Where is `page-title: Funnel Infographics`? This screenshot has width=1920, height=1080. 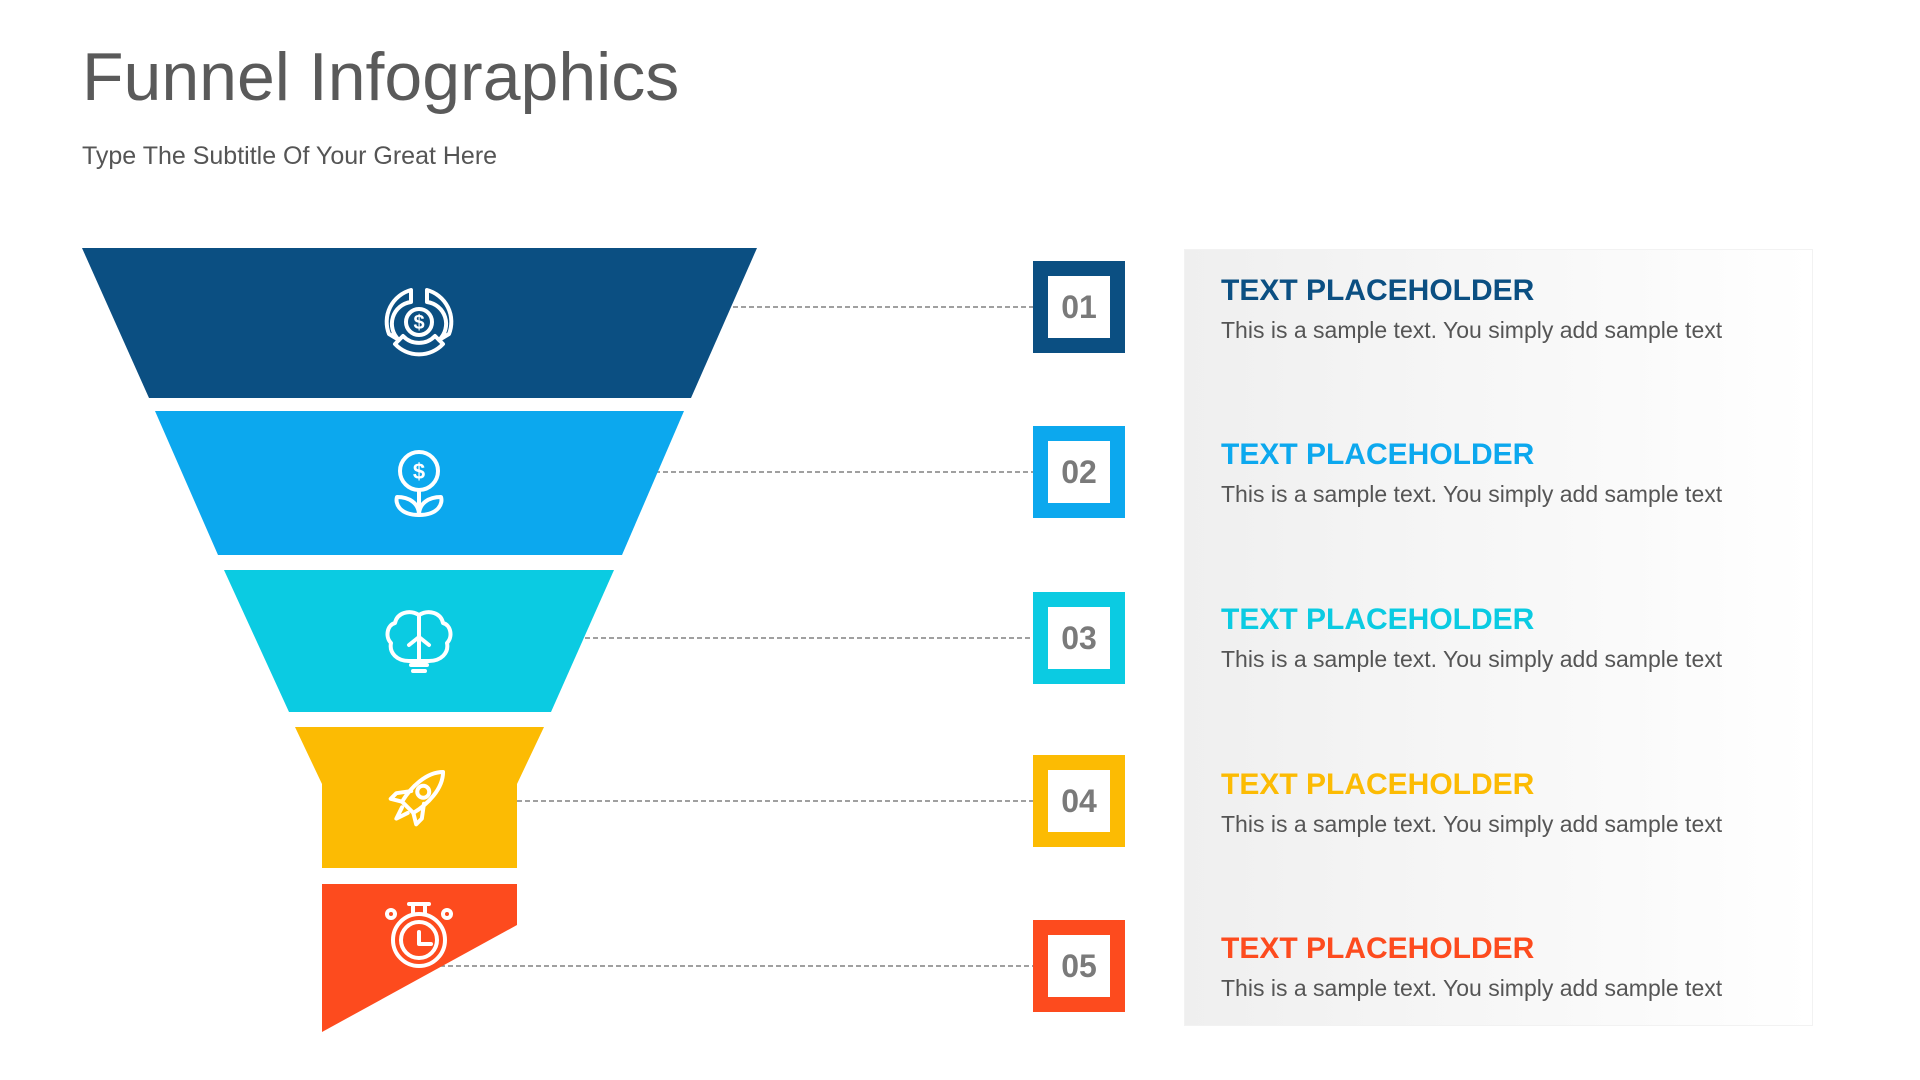
page-title: Funnel Infographics is located at coordinates (381, 77).